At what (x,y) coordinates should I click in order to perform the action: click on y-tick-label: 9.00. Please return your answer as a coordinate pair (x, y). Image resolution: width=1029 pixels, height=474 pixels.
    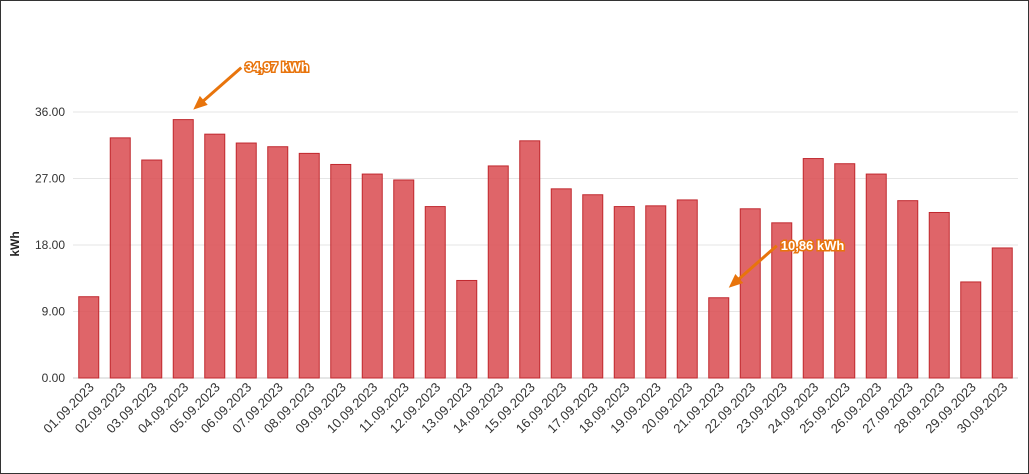
    Looking at the image, I should click on (54, 312).